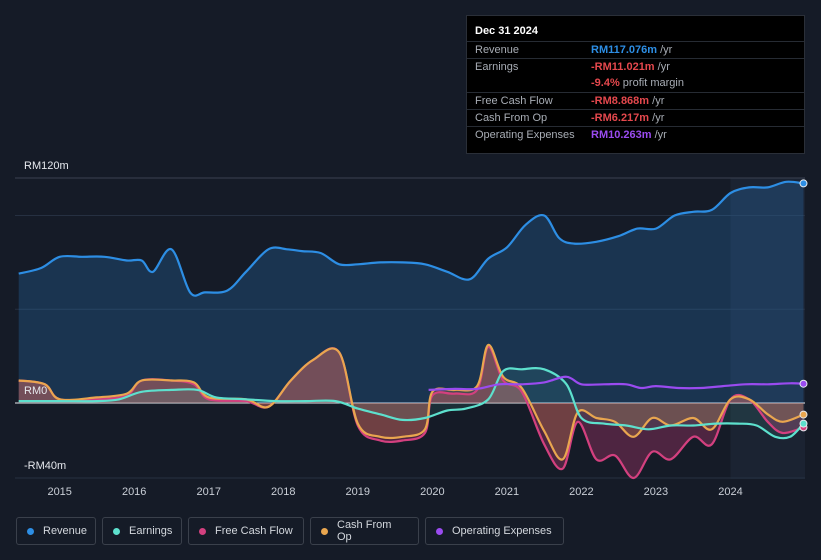 The image size is (821, 560). Describe the element at coordinates (497, 50) in the screenshot. I see `tooltip-label: Revenue` at that location.